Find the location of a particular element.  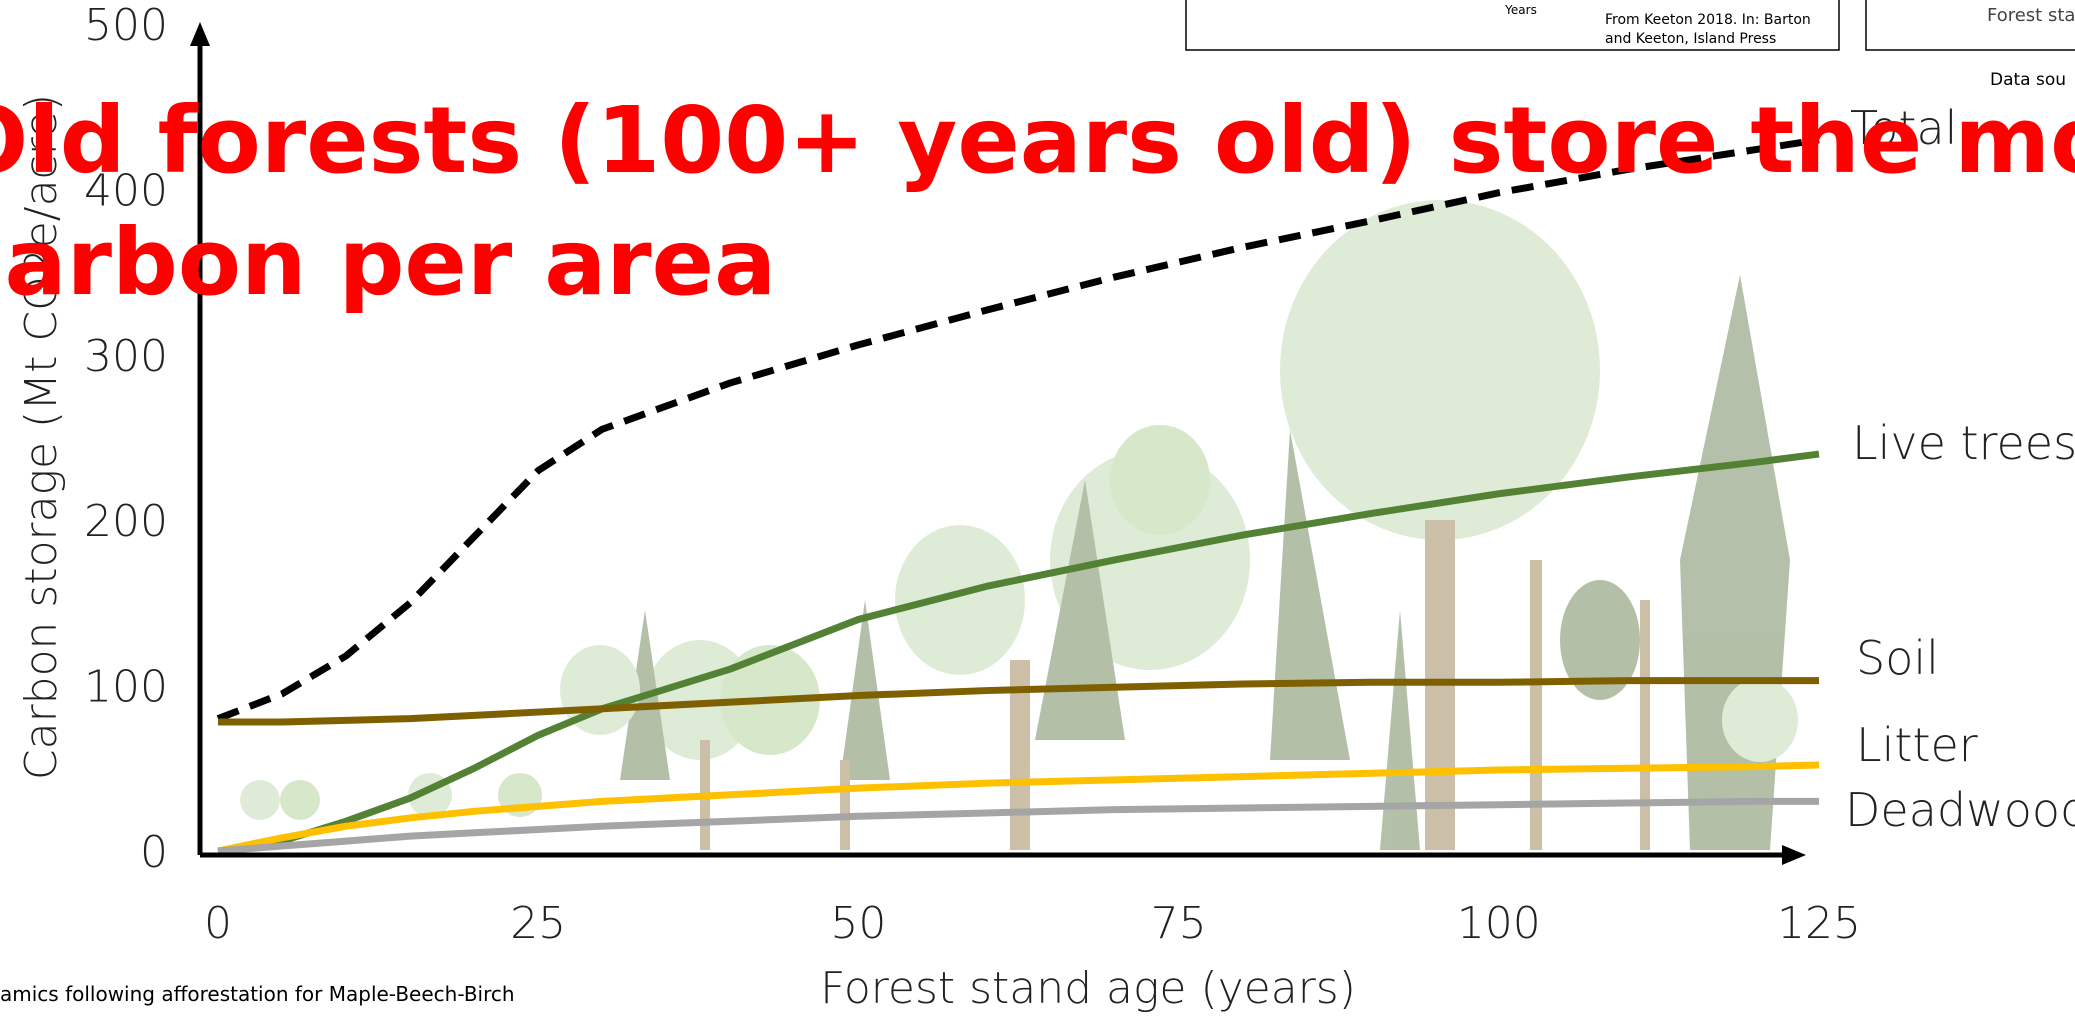

series-labels: Total Live trees Soil Litter Deadwood is located at coordinates (1960, 469).